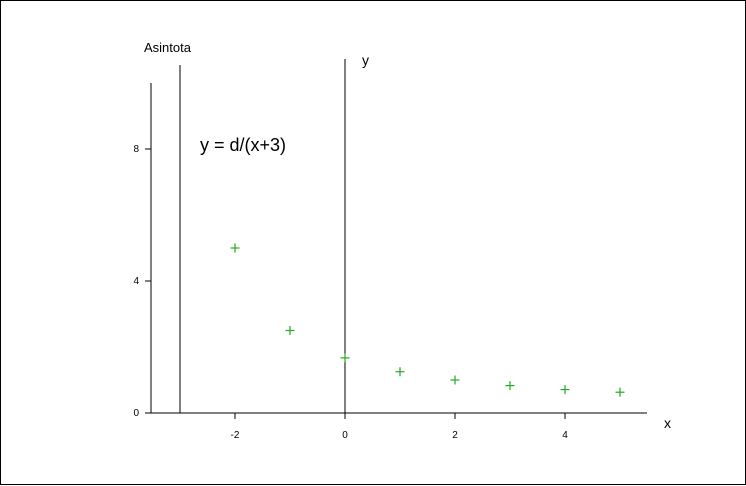  I want to click on x-axis-label: x, so click(667, 423).